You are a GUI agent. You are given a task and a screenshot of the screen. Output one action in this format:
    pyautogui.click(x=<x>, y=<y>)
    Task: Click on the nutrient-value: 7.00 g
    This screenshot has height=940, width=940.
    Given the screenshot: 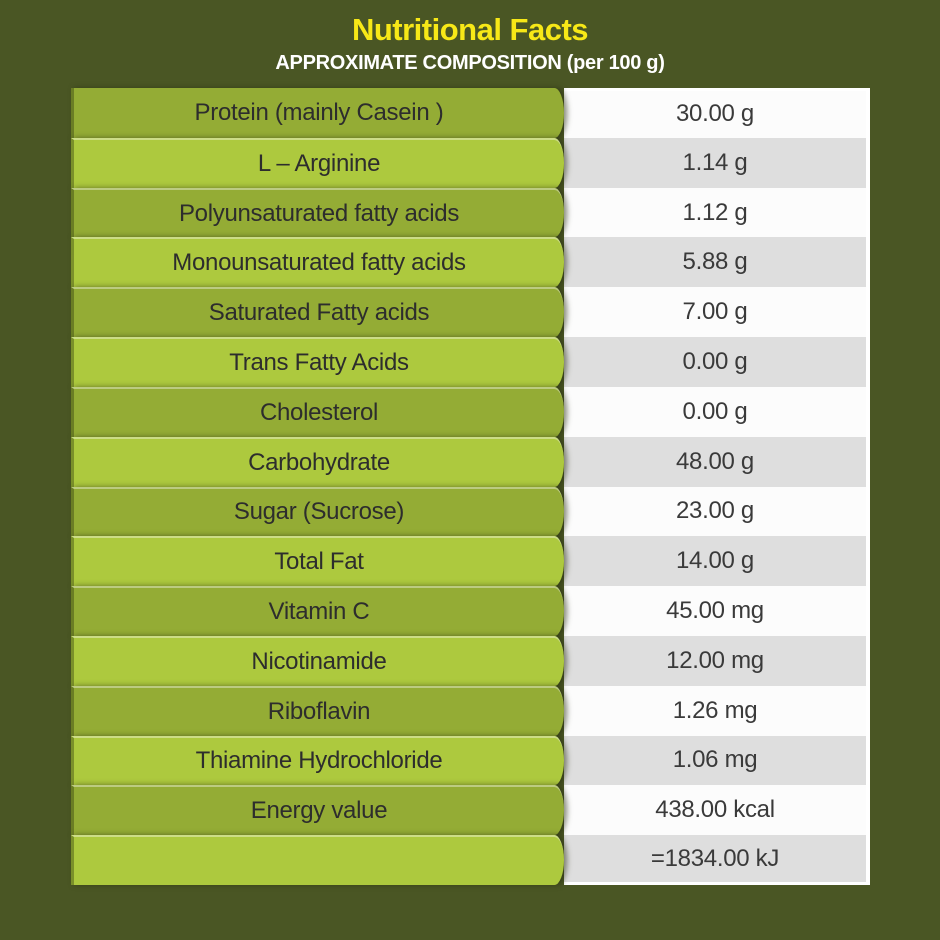 What is the action you would take?
    pyautogui.click(x=717, y=312)
    